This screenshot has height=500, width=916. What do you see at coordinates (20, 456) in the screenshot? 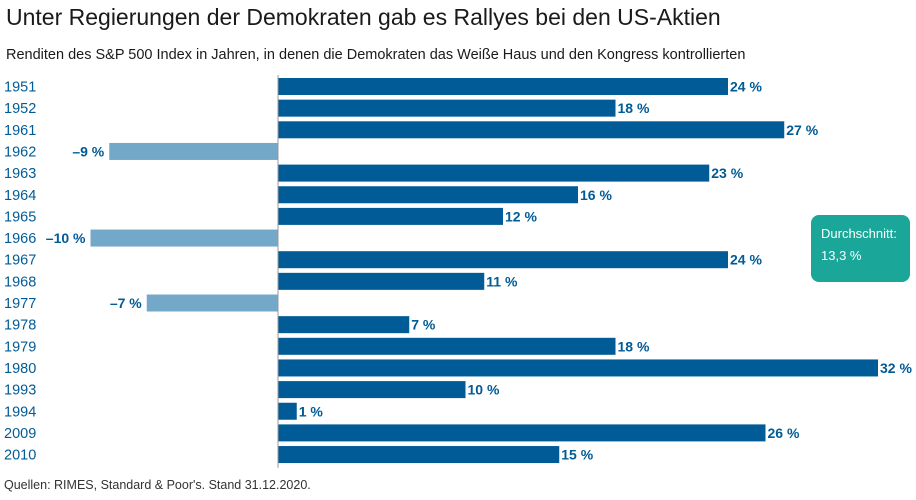
I see `year-label: 2010` at bounding box center [20, 456].